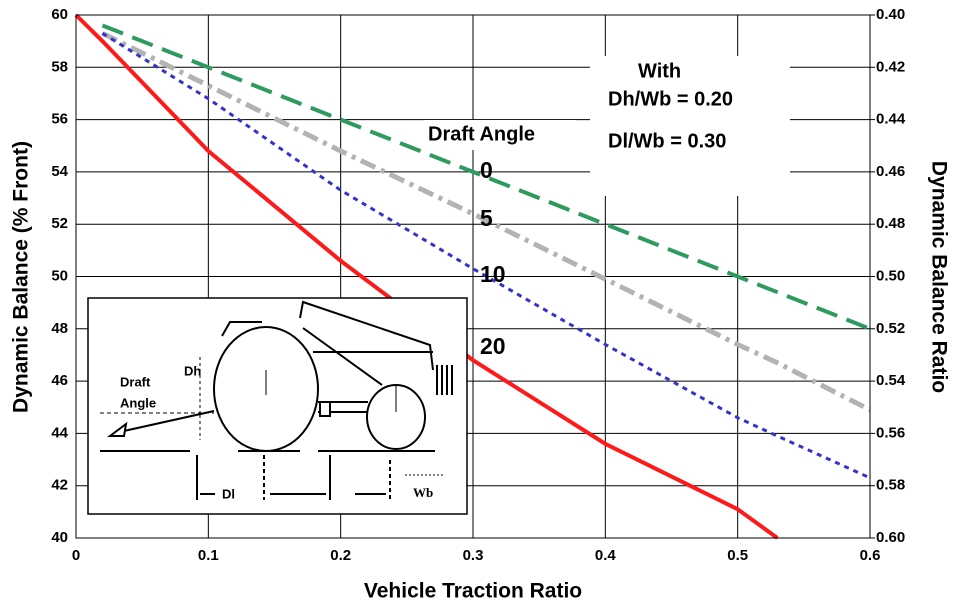 This screenshot has width=958, height=609. What do you see at coordinates (340, 555) in the screenshot?
I see `x-tick-label: 0.2` at bounding box center [340, 555].